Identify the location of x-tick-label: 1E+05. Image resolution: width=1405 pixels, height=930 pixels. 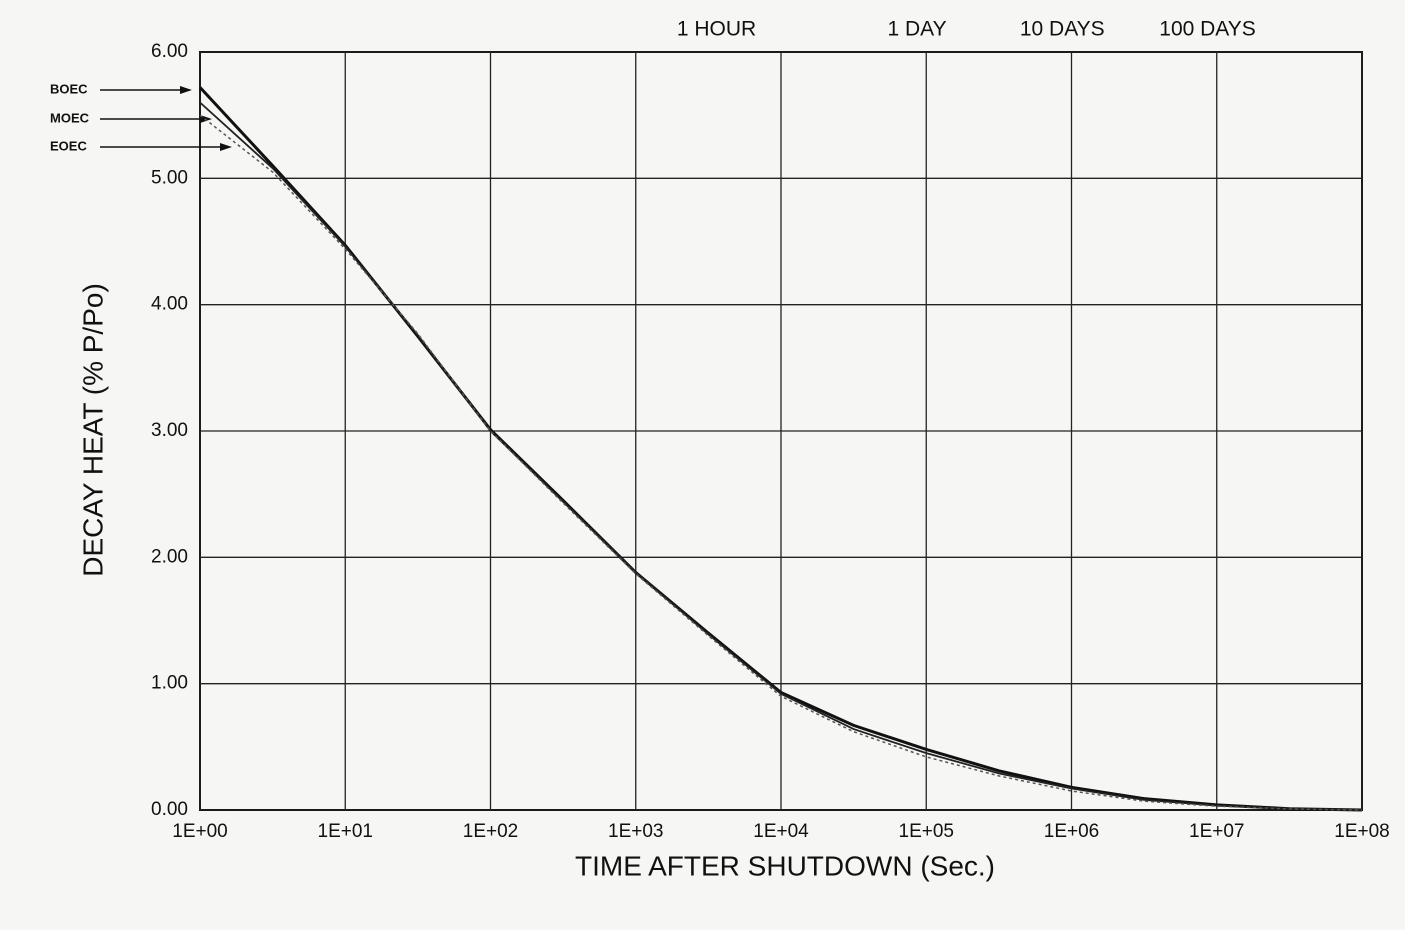
(926, 831).